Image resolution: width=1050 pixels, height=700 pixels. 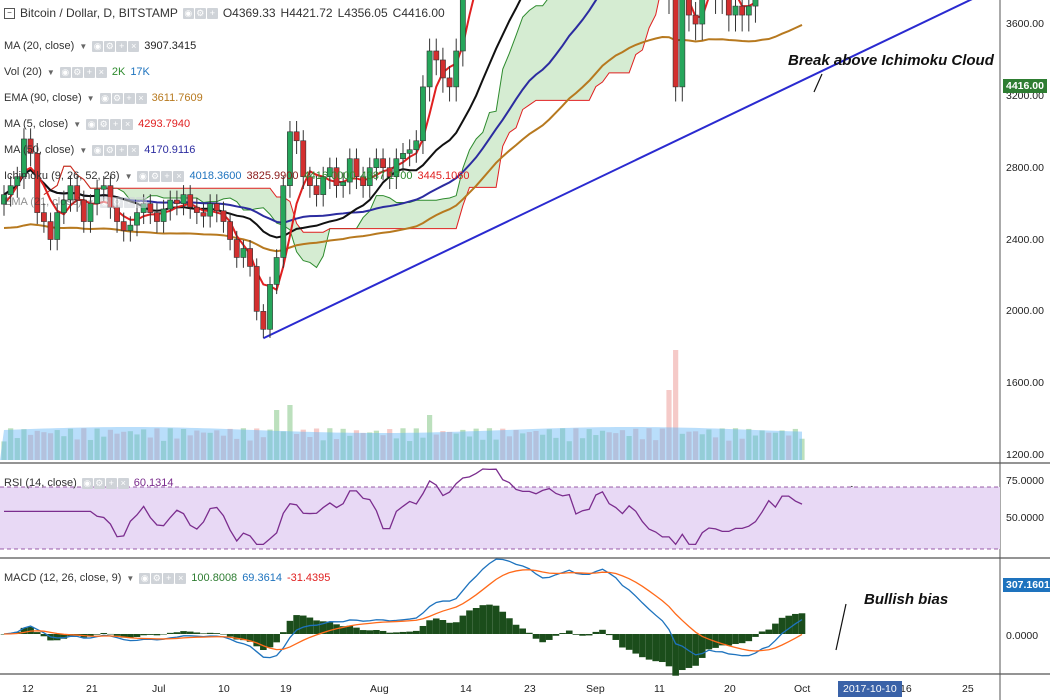 I want to click on indicator-name: Ichimoku (9, 26, 52, 26), so click(x=62, y=176).